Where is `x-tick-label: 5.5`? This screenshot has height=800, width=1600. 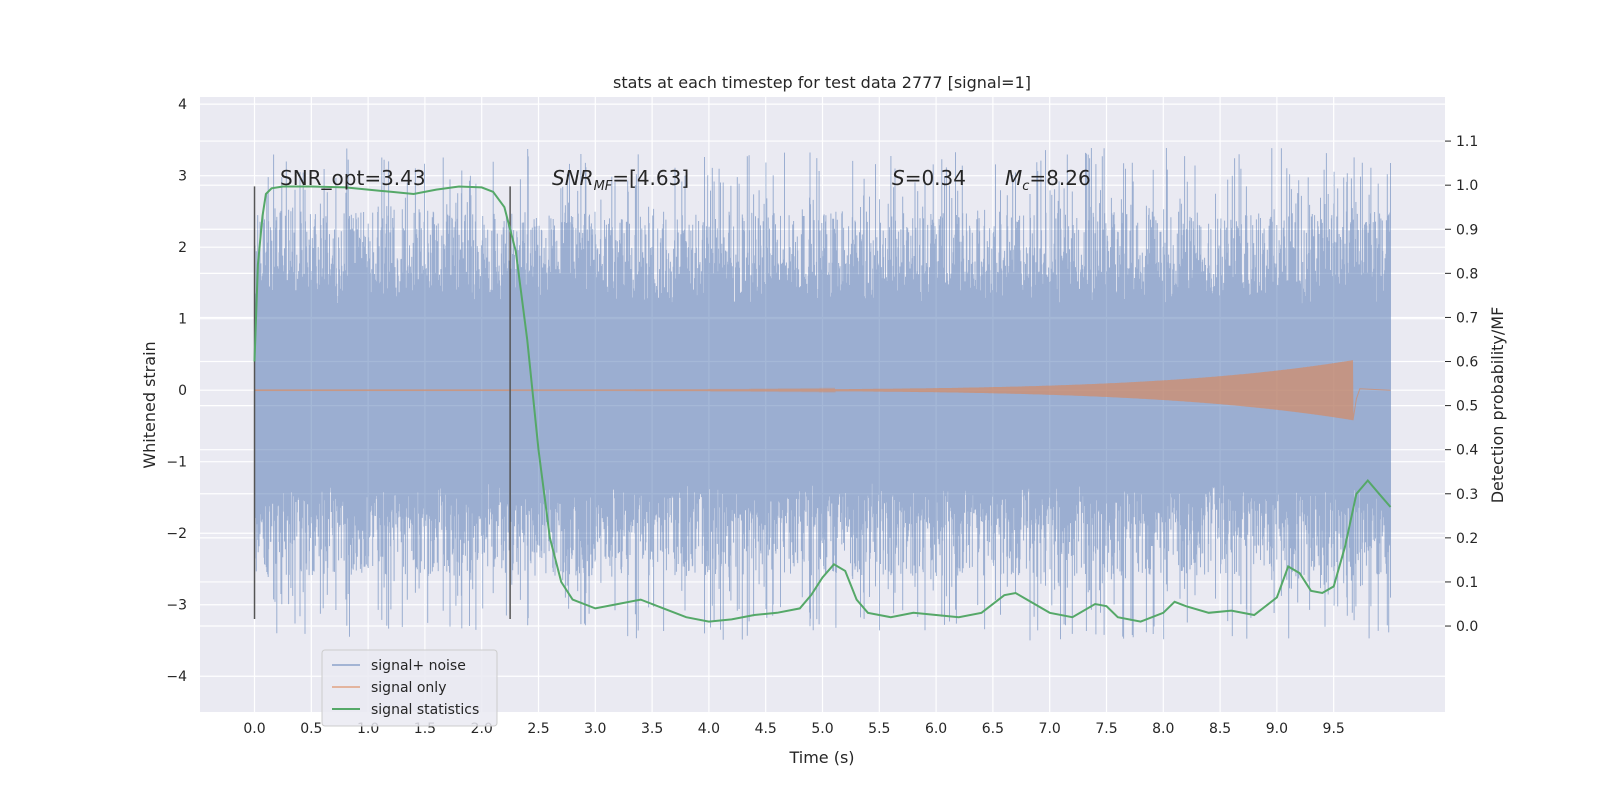
x-tick-label: 5.5 is located at coordinates (879, 729).